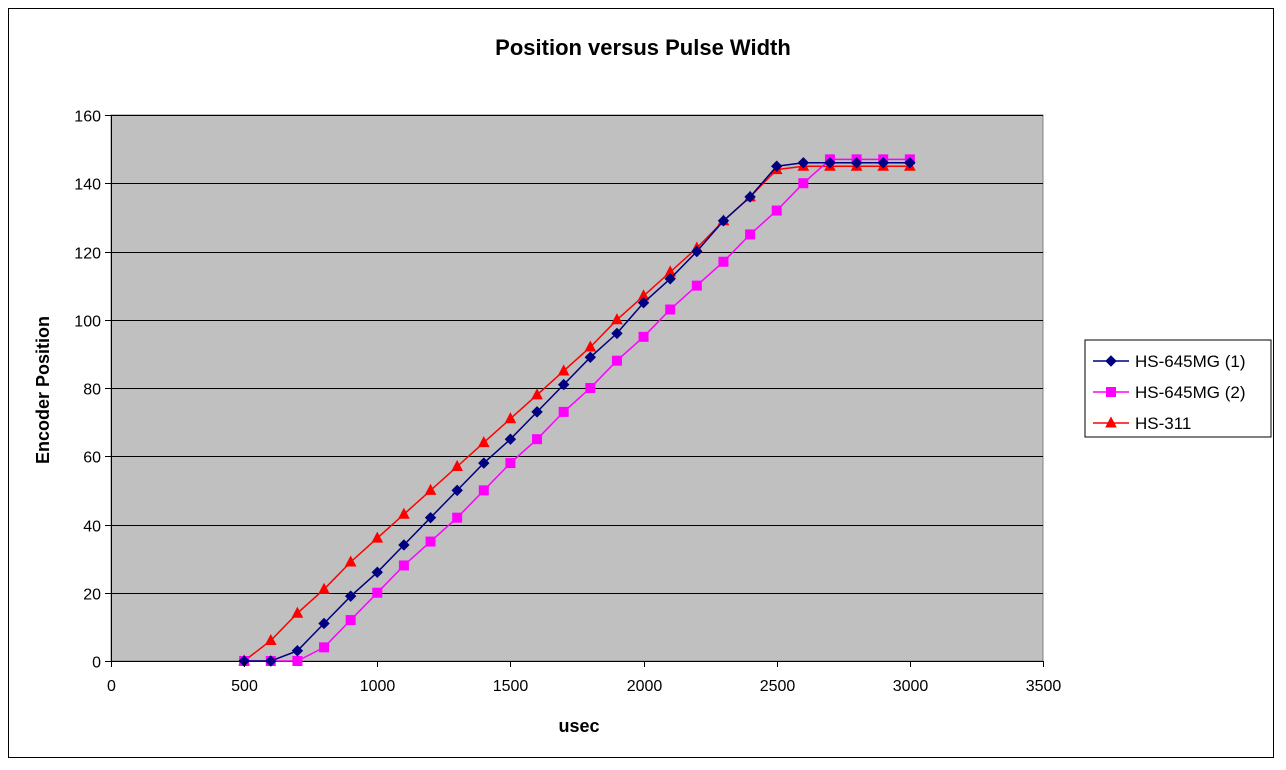  I want to click on x-tick-label: 1000, so click(378, 686).